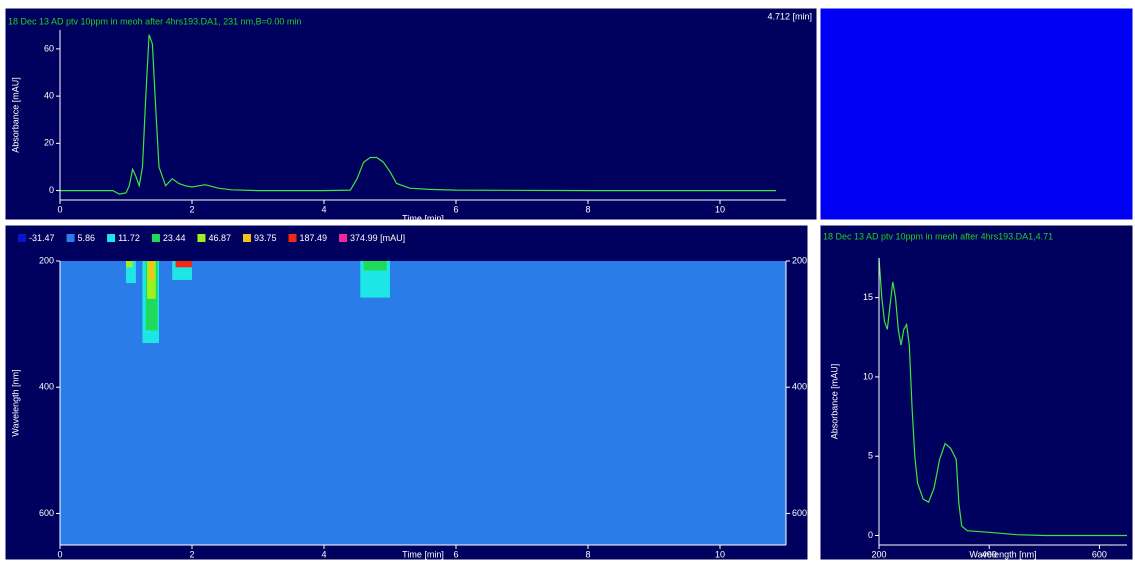 This screenshot has height=561, width=1135. I want to click on legend-label: 46.87, so click(219, 238).